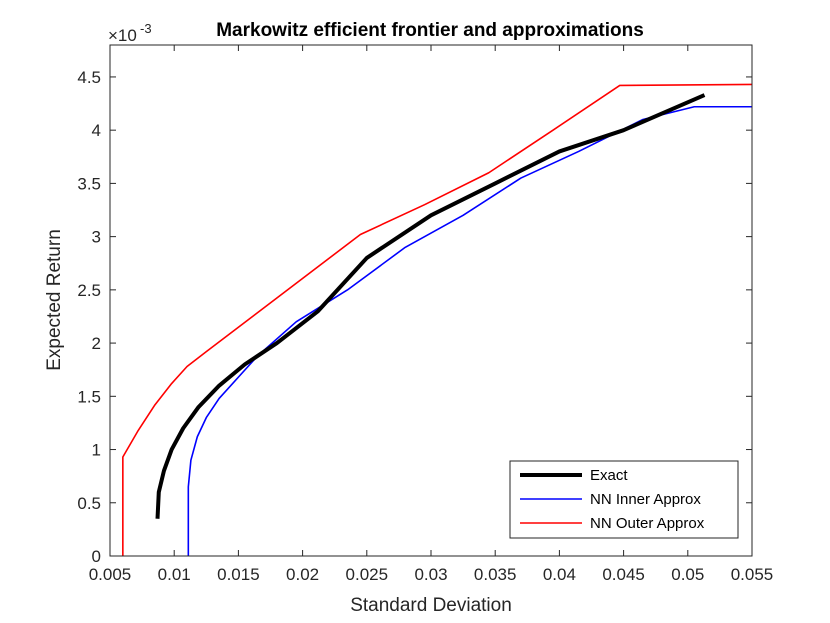 This screenshot has width=830, height=623. Describe the element at coordinates (89, 77) in the screenshot. I see `y-tick-label: 4.5` at that location.